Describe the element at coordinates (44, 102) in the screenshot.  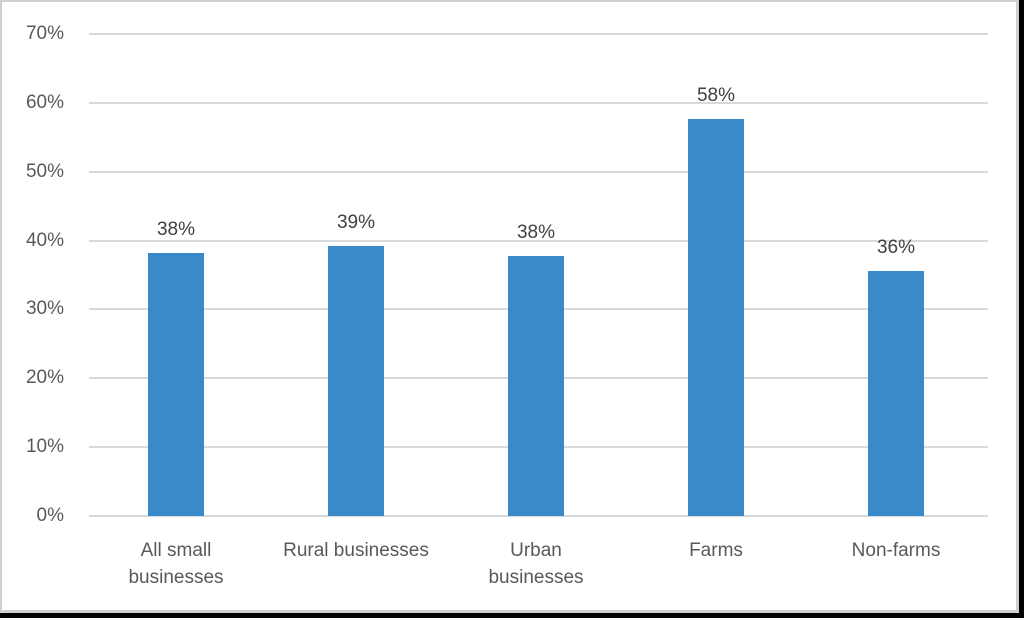
I see `y-tick-label: 60%` at that location.